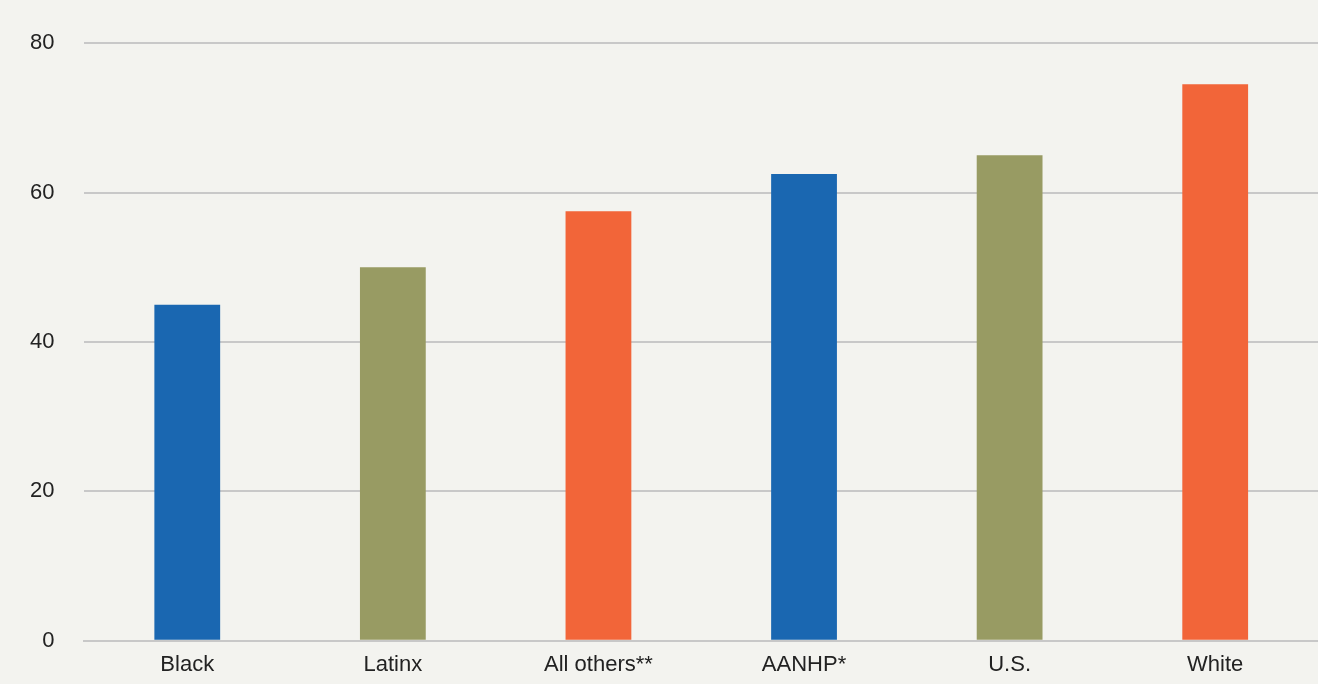 This screenshot has height=684, width=1318. I want to click on y-tick-label: 0, so click(48, 639).